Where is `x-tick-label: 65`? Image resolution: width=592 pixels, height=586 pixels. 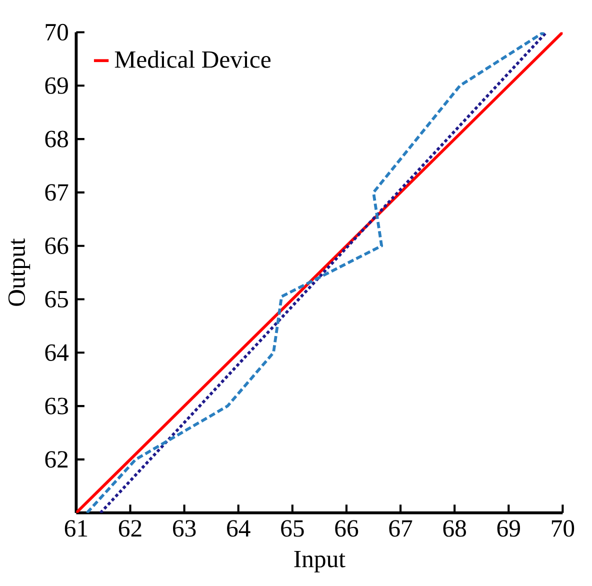 x-tick-label: 65 is located at coordinates (292, 528).